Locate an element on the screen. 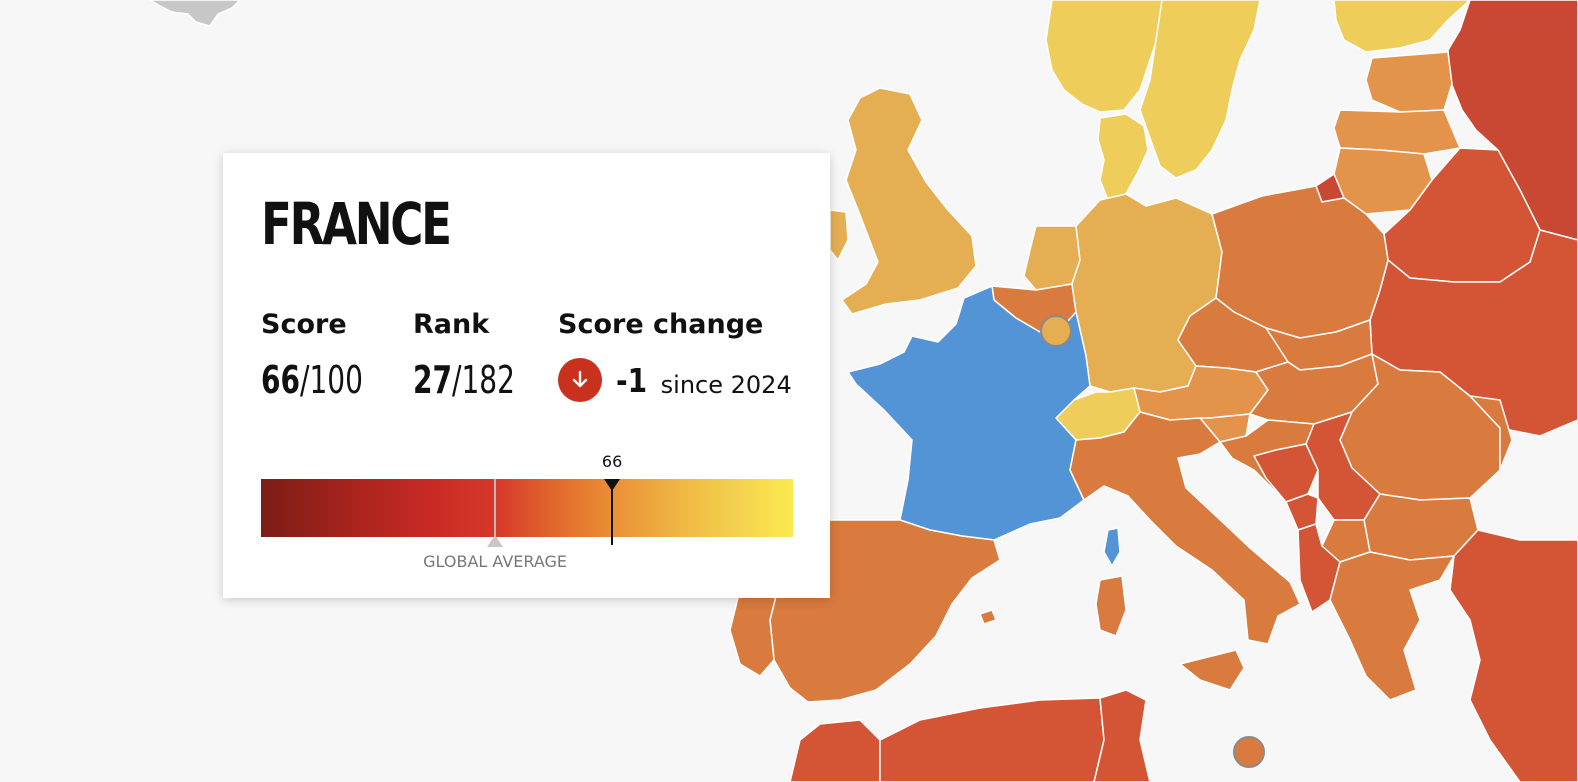  rank-total: /182 is located at coordinates (483, 380).